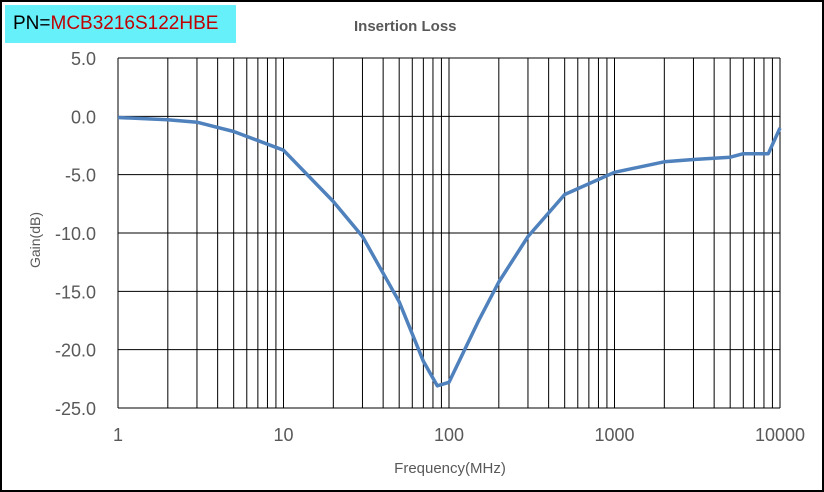 The width and height of the screenshot is (824, 492). I want to click on x-tick-label: 1000, so click(614, 435).